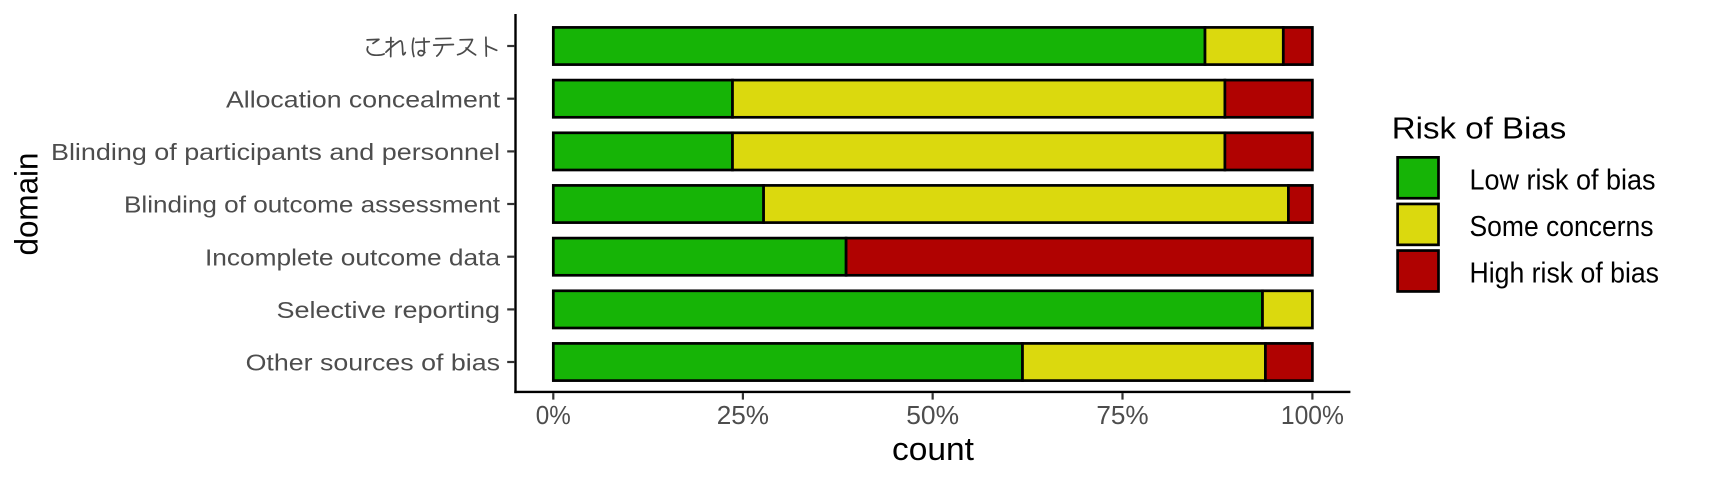 The image size is (1728, 480). I want to click on svg-text: Other sources of bias, so click(373, 363).